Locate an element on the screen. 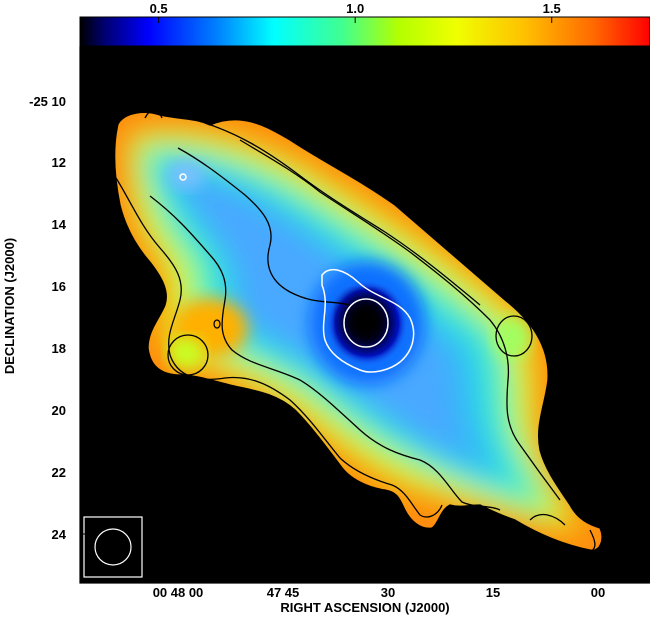 The height and width of the screenshot is (622, 650). beam-indicator is located at coordinates (113, 547).